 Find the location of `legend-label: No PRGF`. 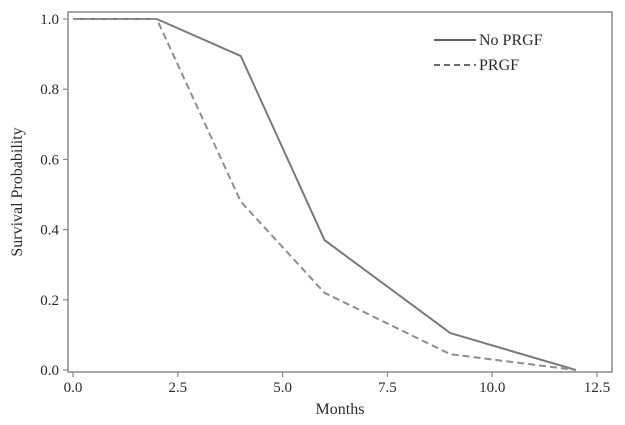

legend-label: No PRGF is located at coordinates (511, 40).